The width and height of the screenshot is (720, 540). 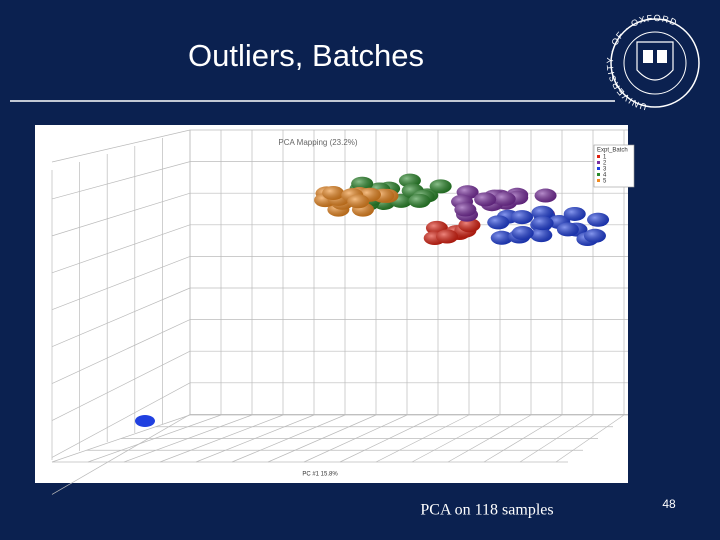 What do you see at coordinates (317, 142) in the screenshot?
I see `figure-title: PCA Mapping (23.2%)` at bounding box center [317, 142].